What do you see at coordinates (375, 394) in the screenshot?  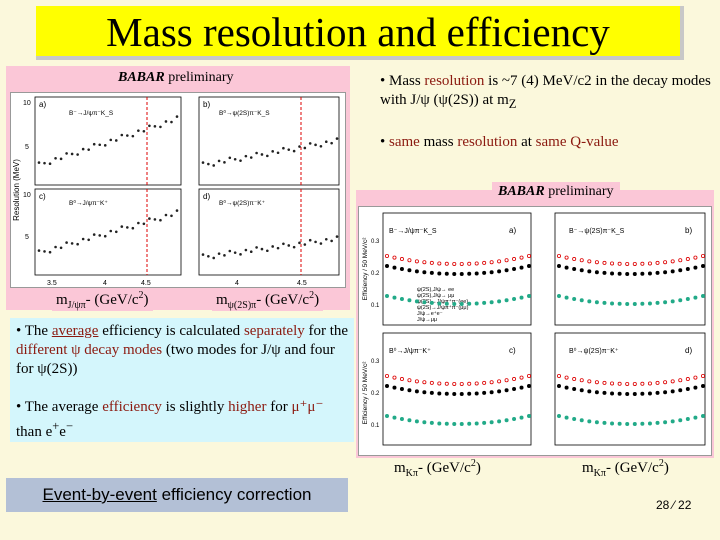 I see `eff-ytick-02-bottom: 0.2` at bounding box center [375, 394].